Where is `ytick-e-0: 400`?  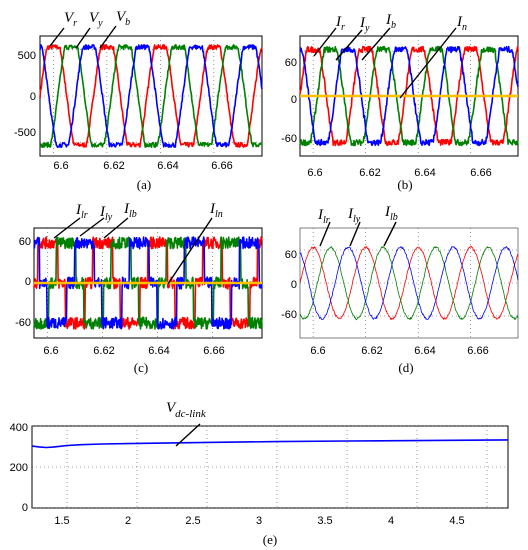 ytick-e-0: 400 is located at coordinates (19, 428).